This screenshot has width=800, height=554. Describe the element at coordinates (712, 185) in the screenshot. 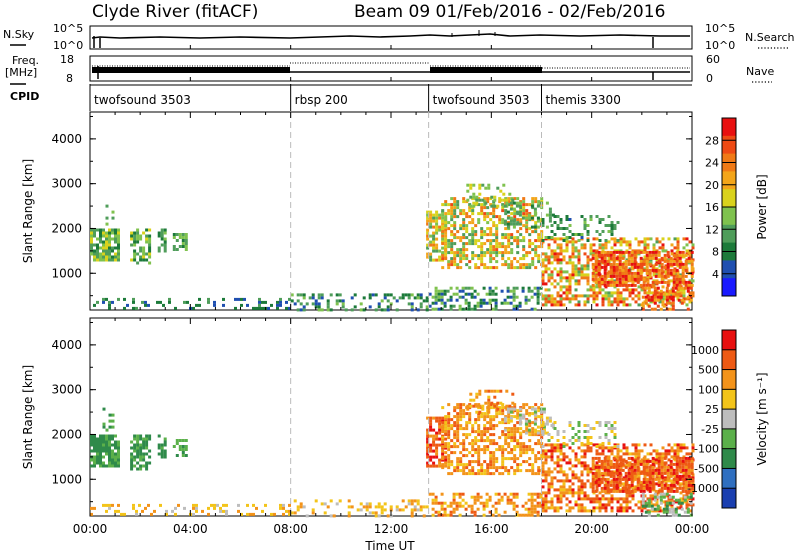

I see `colorbar-tick-label: 20` at that location.